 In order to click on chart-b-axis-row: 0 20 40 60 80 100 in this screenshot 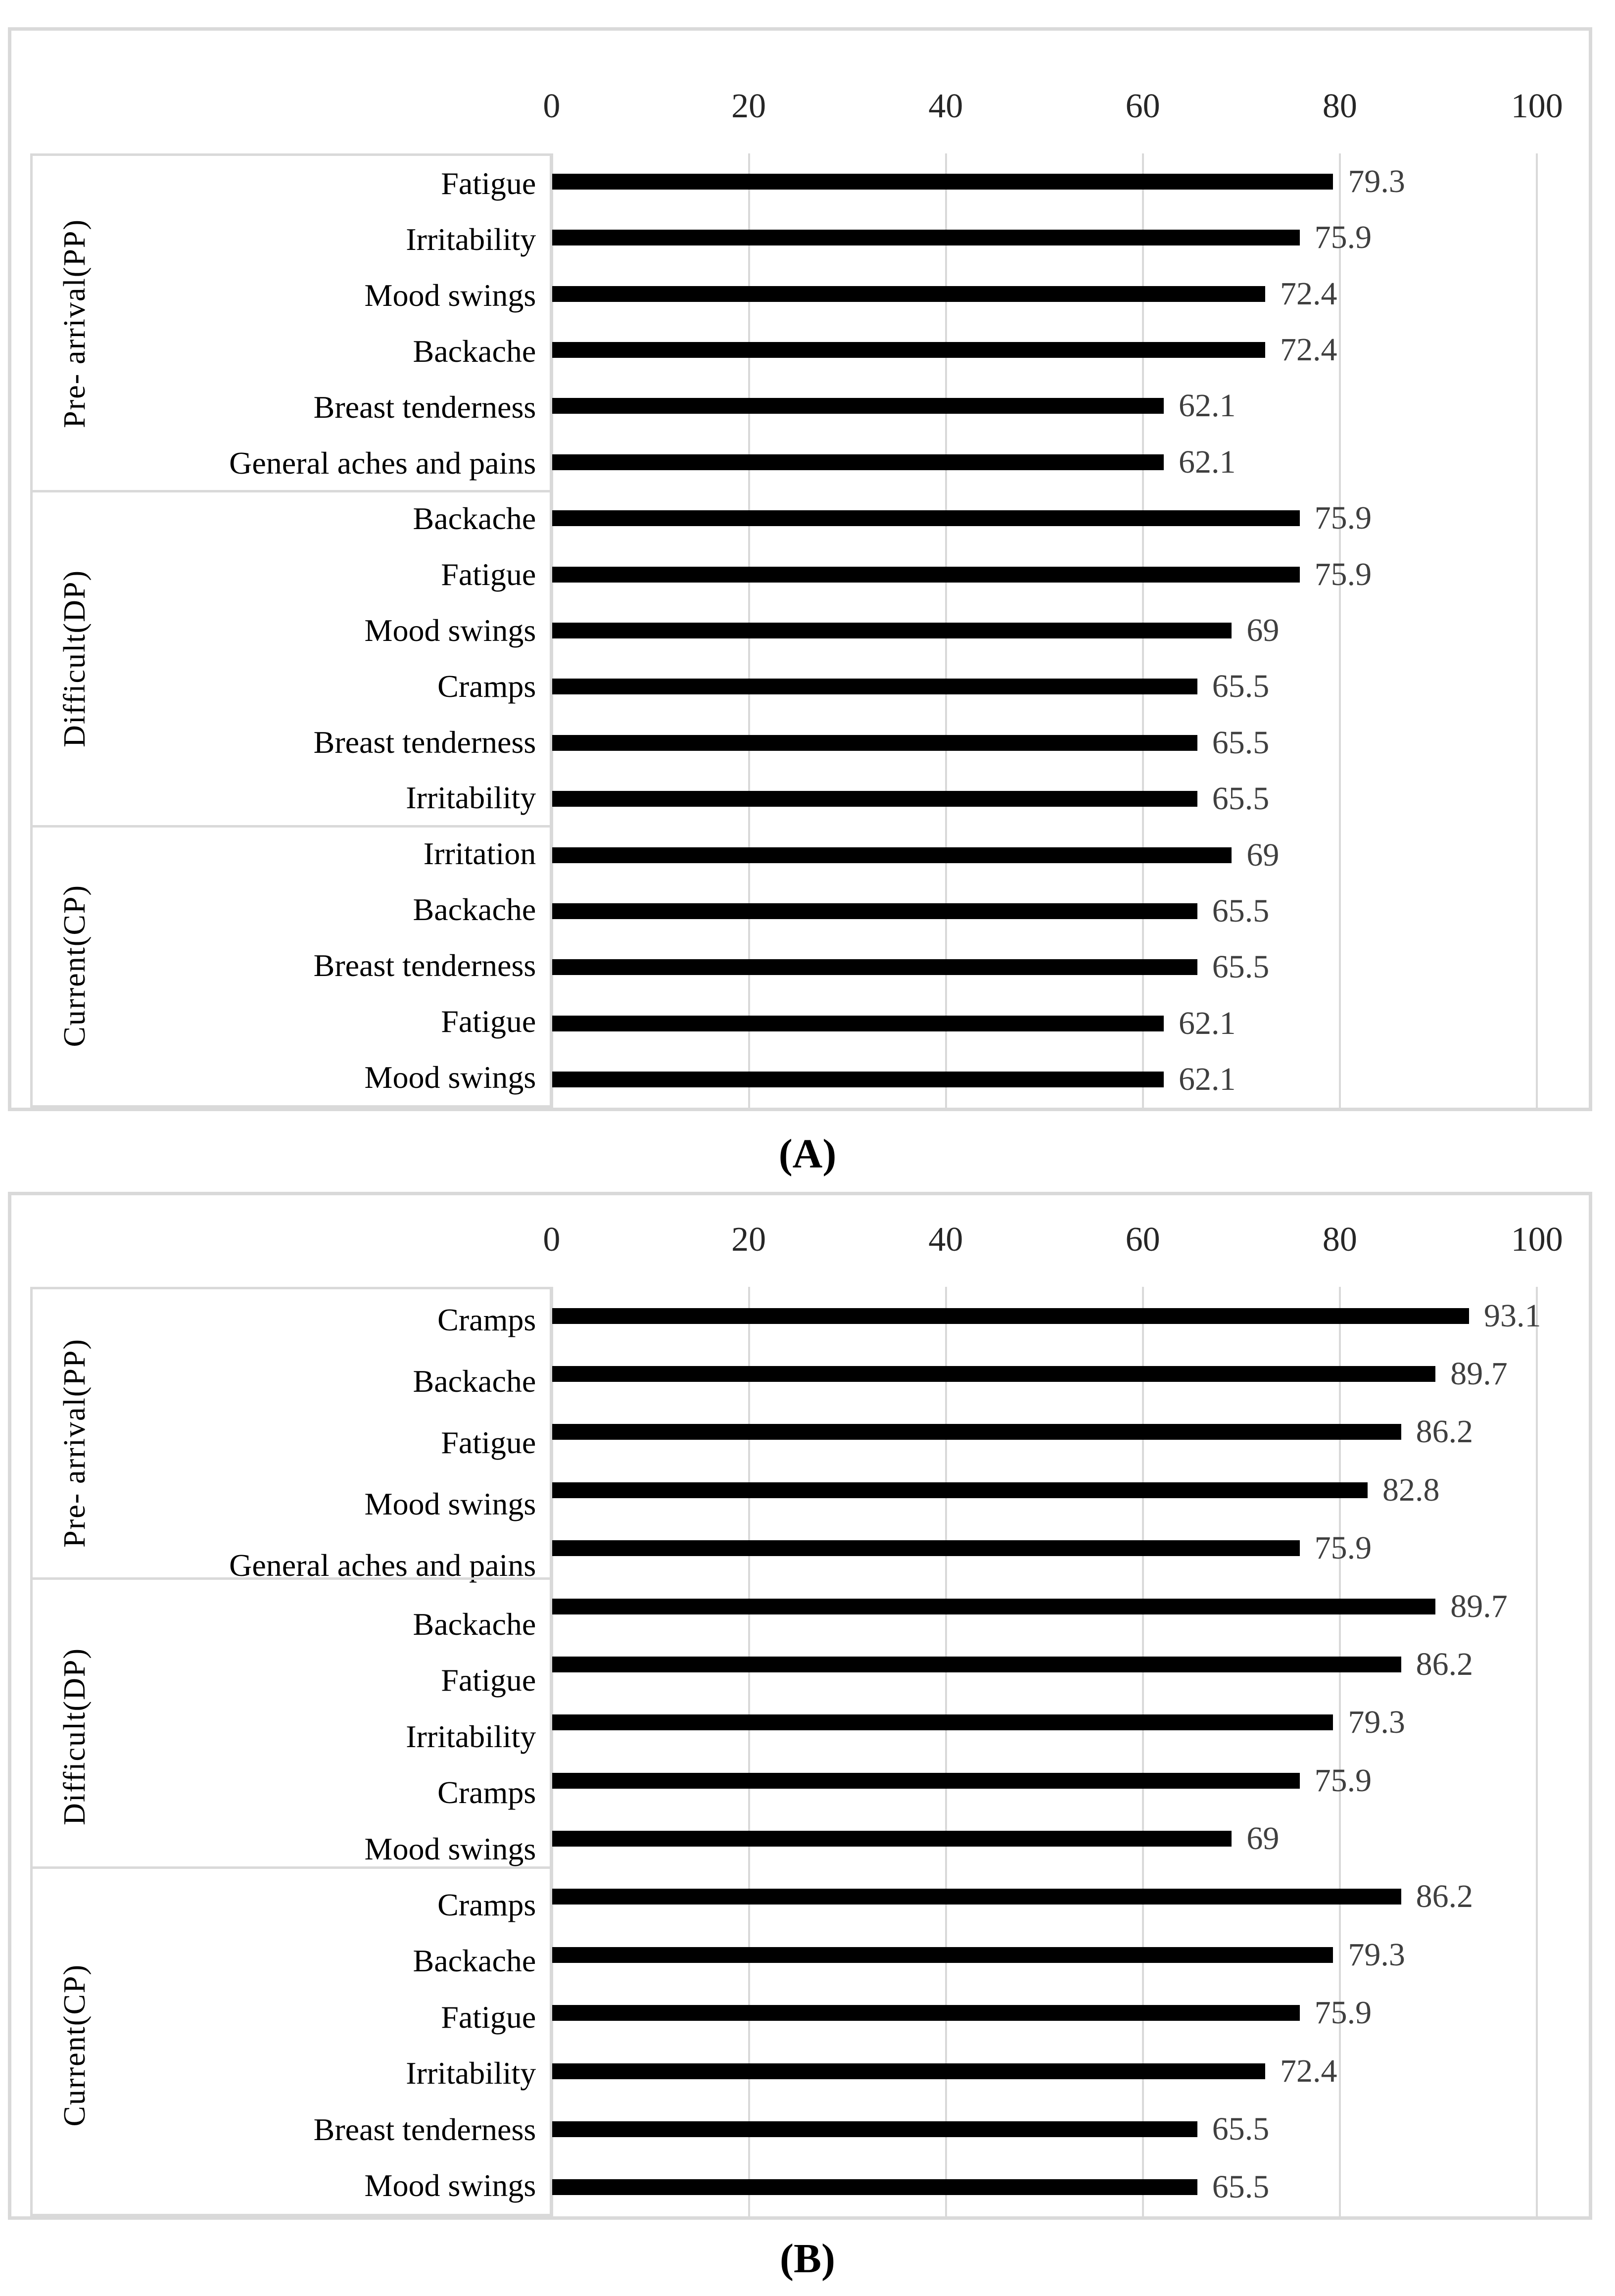, I will do `click(800, 1241)`.